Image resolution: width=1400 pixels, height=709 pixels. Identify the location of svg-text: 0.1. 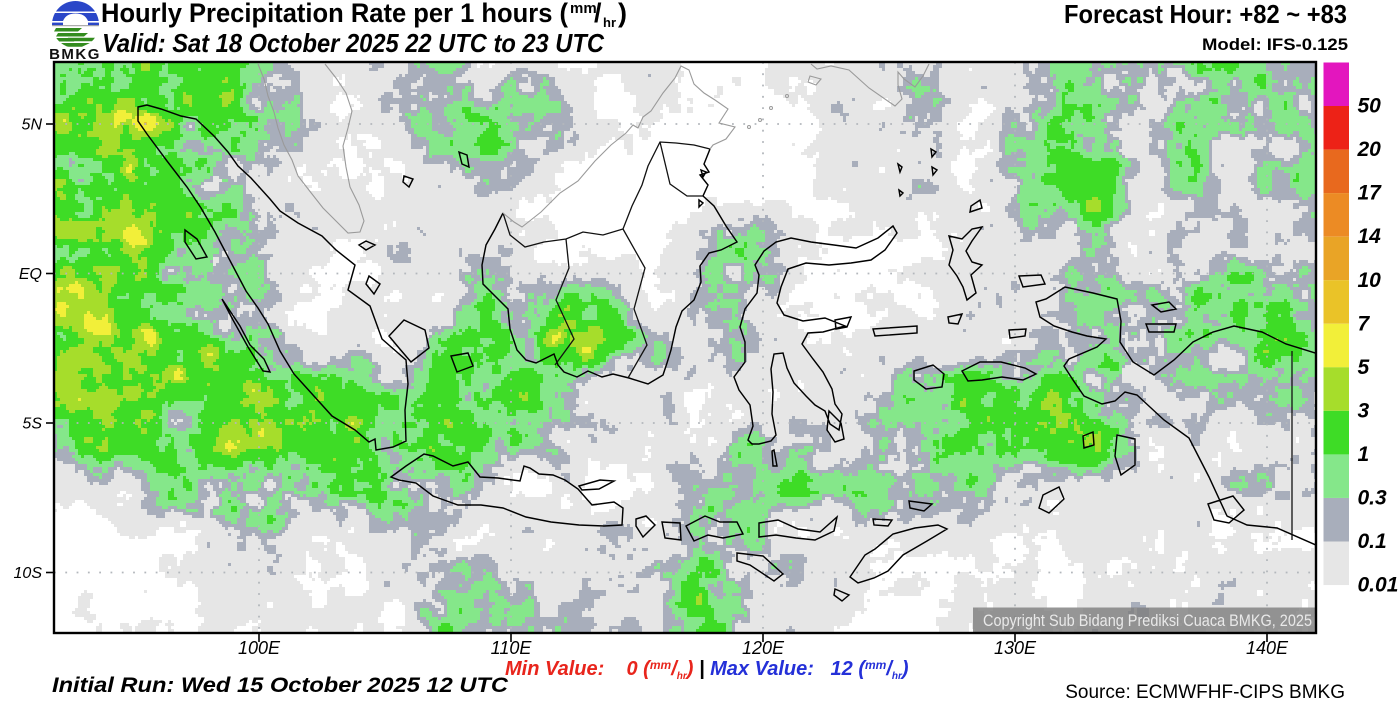
(1372, 541).